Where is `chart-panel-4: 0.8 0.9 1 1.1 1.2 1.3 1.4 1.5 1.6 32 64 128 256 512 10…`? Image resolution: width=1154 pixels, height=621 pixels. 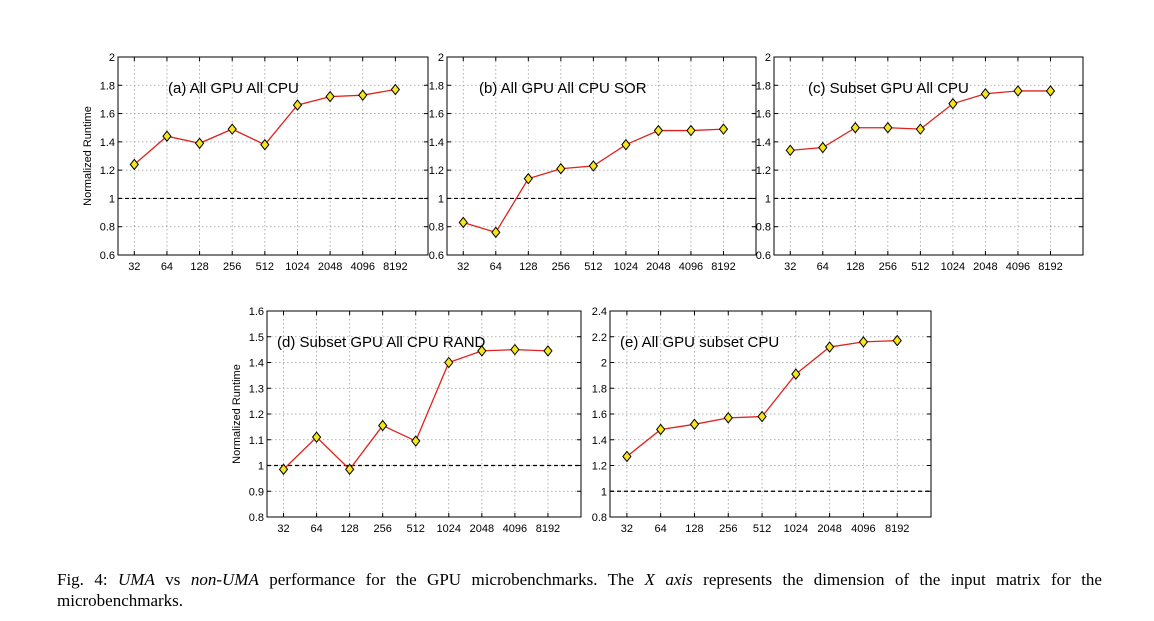 chart-panel-4: 0.8 0.9 1 1.1 1.2 1.3 1.4 1.5 1.6 32 64 128 256 512 10… is located at coordinates (406, 420).